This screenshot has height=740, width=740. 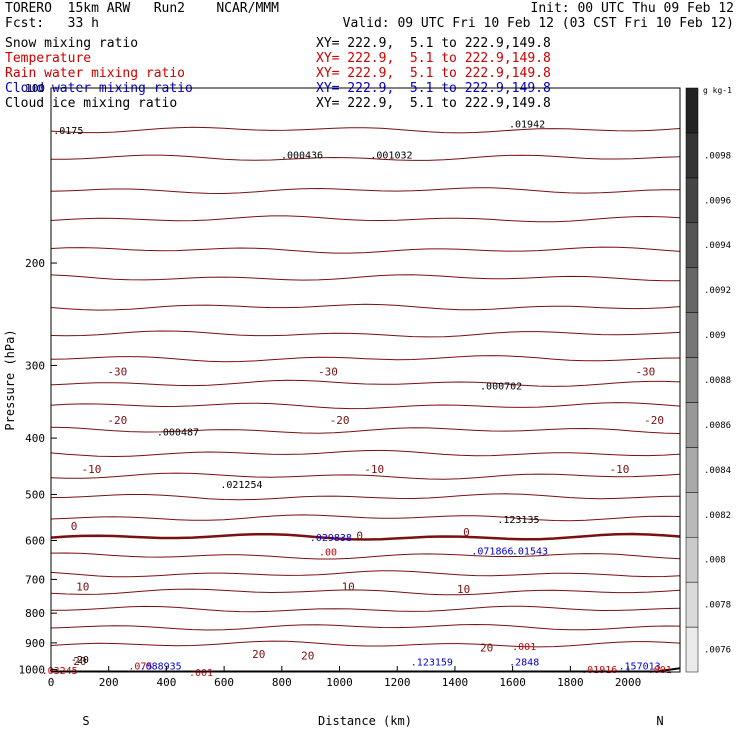 What do you see at coordinates (35, 494) in the screenshot?
I see `y-tick-label: 500` at bounding box center [35, 494].